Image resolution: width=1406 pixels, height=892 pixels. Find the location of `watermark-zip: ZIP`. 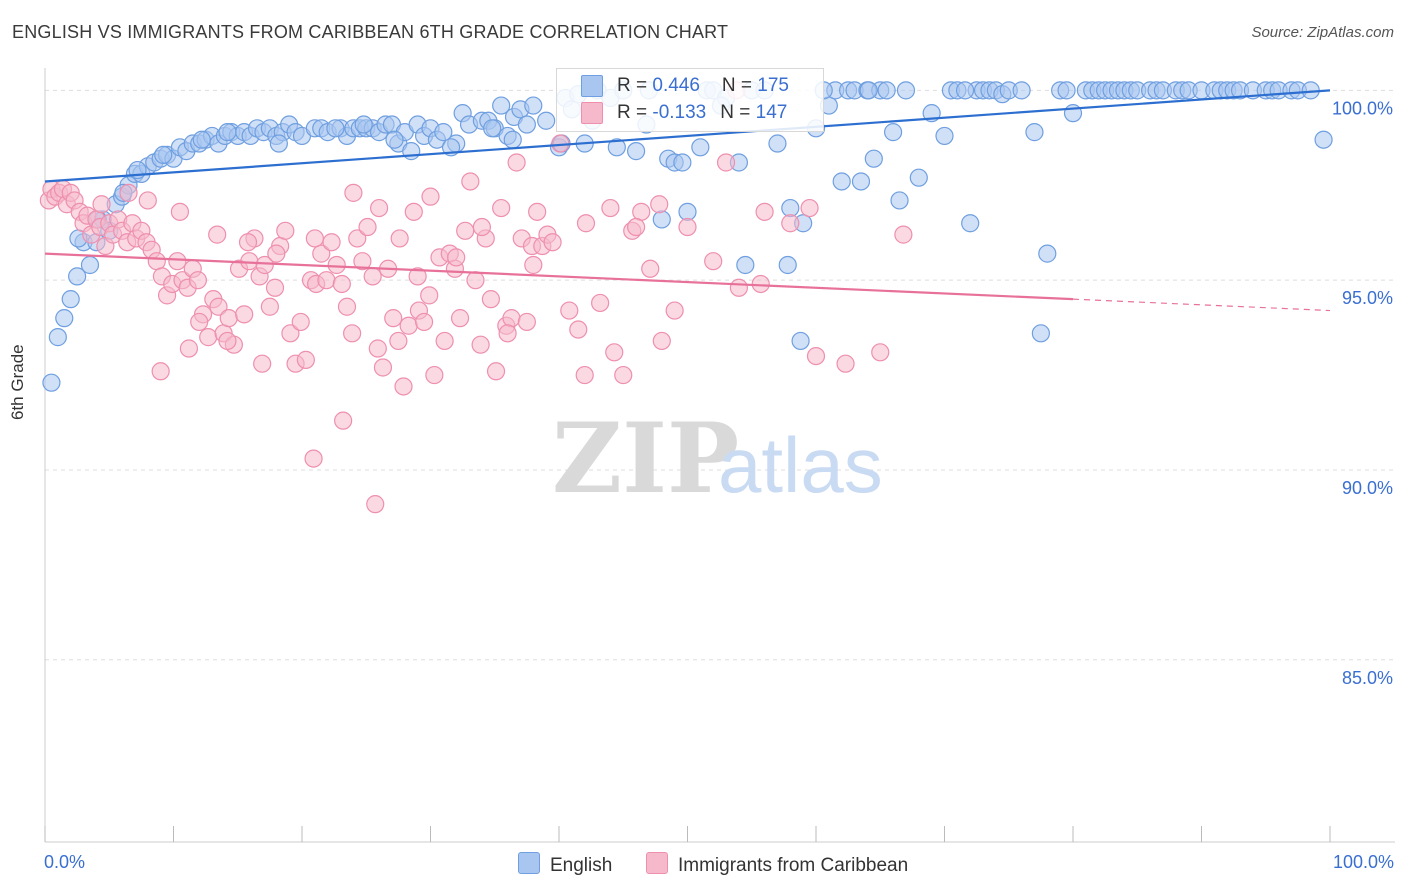

watermark-zip: ZIP is located at coordinates (645, 458).